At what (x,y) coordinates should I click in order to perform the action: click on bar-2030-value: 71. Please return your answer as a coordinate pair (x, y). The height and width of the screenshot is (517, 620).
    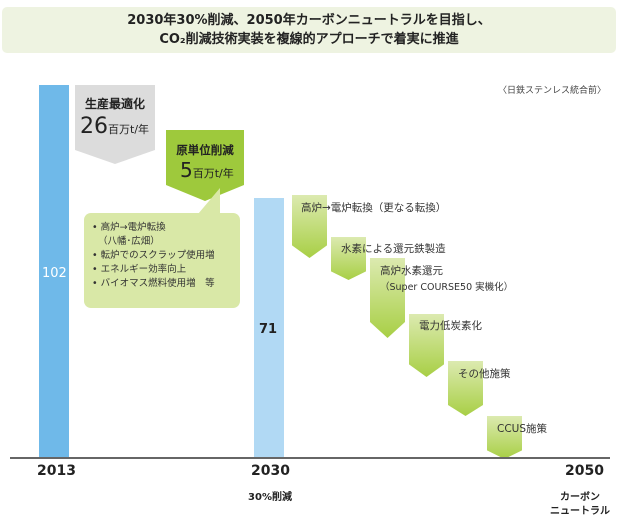
    Looking at the image, I should click on (268, 329).